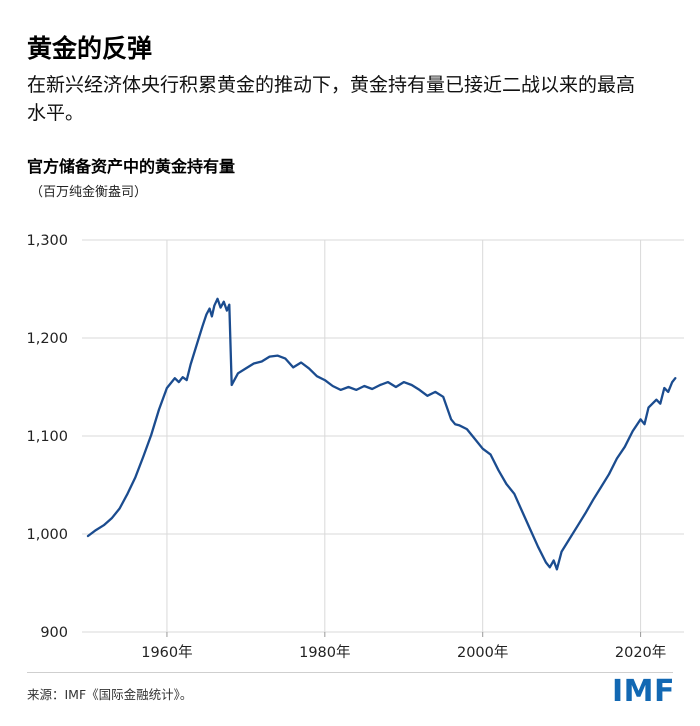  Describe the element at coordinates (110, 694) in the screenshot. I see `source-note: 来源：IMF《国际金融统计》。` at that location.